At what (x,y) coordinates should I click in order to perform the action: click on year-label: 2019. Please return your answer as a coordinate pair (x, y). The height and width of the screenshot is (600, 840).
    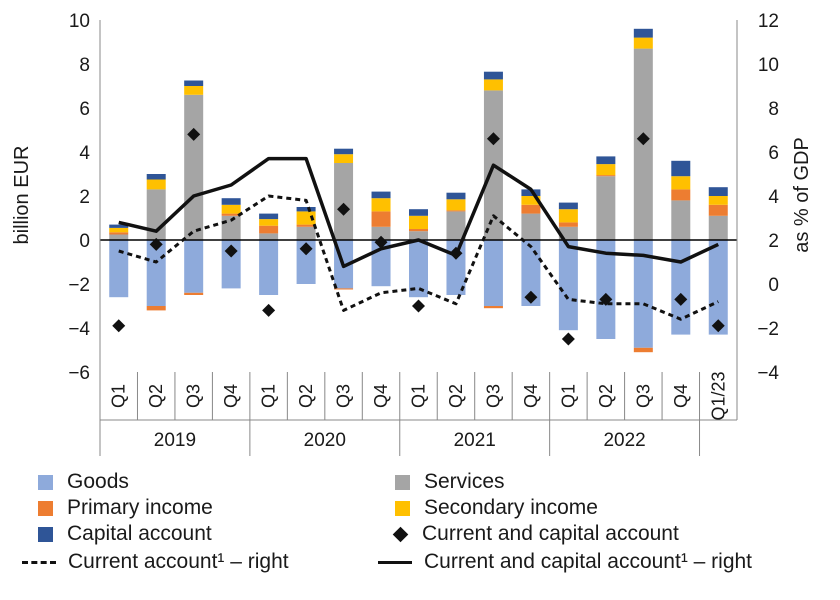
    Looking at the image, I should click on (175, 440).